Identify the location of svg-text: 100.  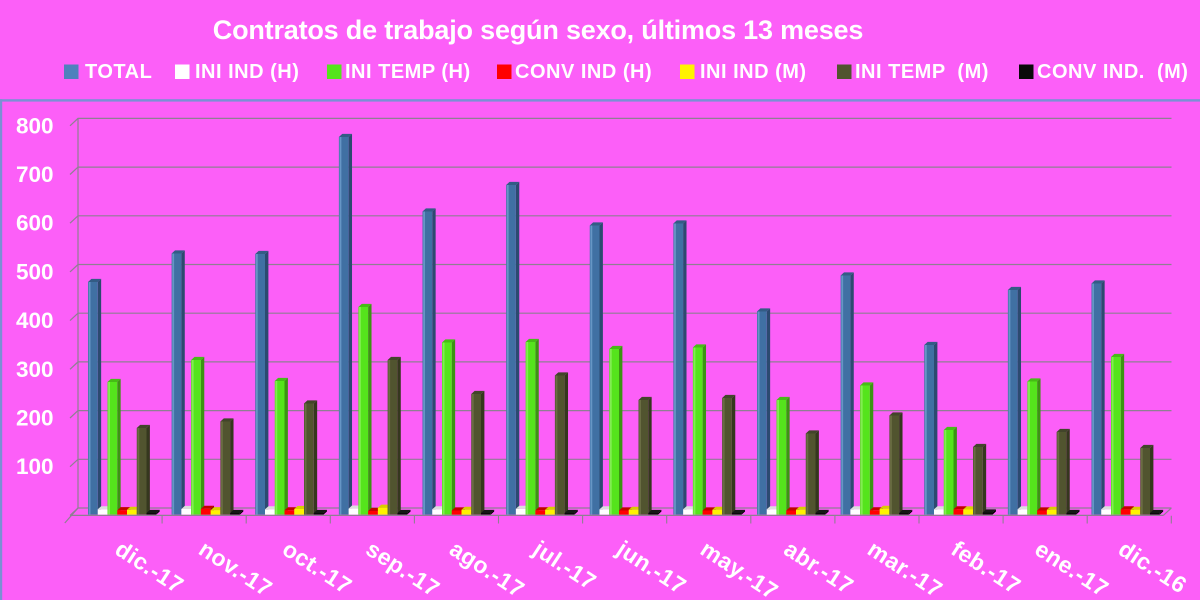
(35, 466).